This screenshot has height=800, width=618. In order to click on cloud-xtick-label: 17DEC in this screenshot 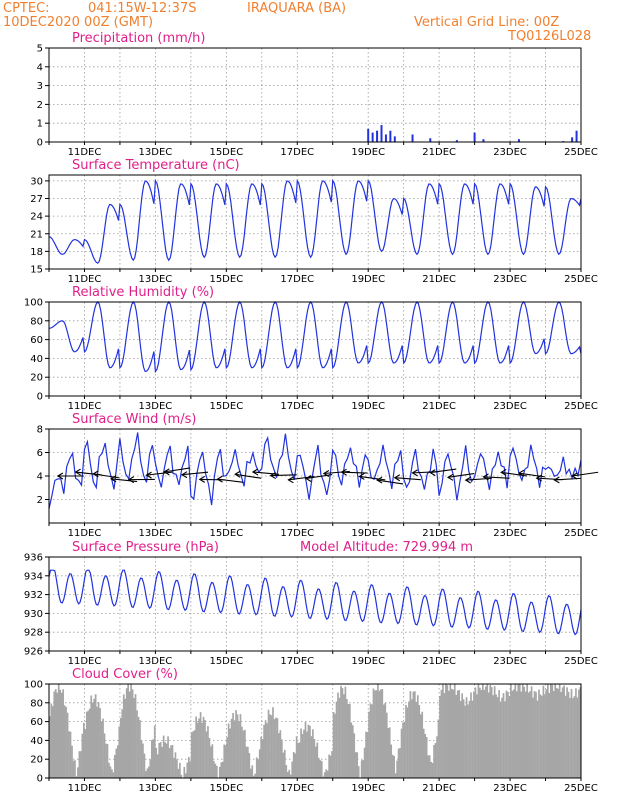, I will do `click(297, 788)`.